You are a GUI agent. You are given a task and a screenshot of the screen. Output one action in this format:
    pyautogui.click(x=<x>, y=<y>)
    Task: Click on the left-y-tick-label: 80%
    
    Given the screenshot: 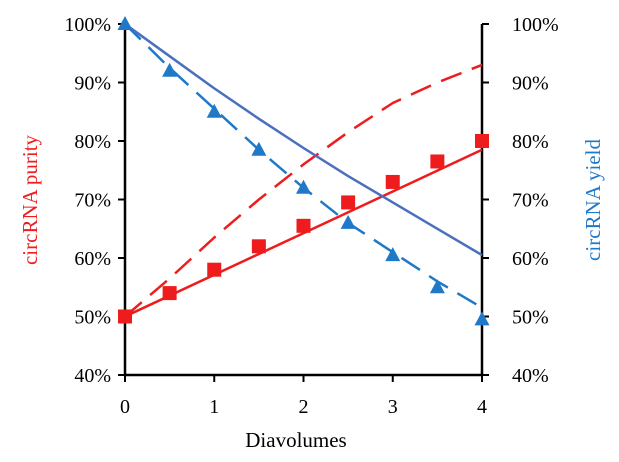 What is the action you would take?
    pyautogui.click(x=92, y=142)
    